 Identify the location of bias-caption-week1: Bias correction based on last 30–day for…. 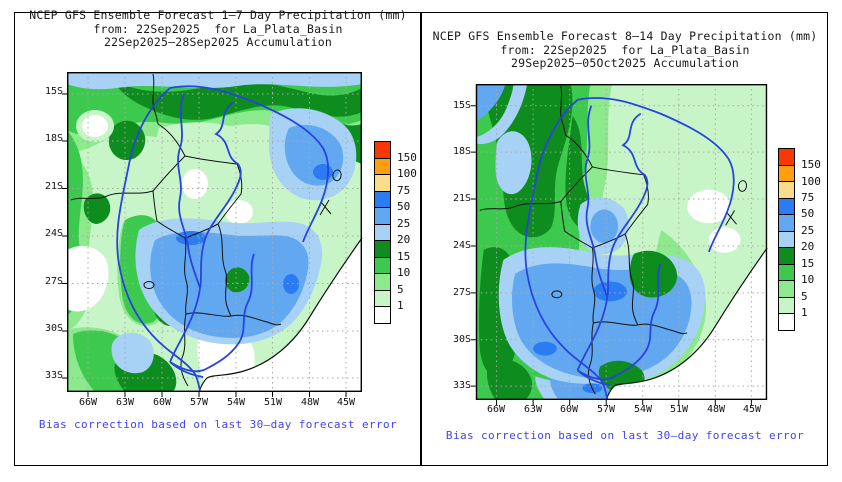
(218, 424).